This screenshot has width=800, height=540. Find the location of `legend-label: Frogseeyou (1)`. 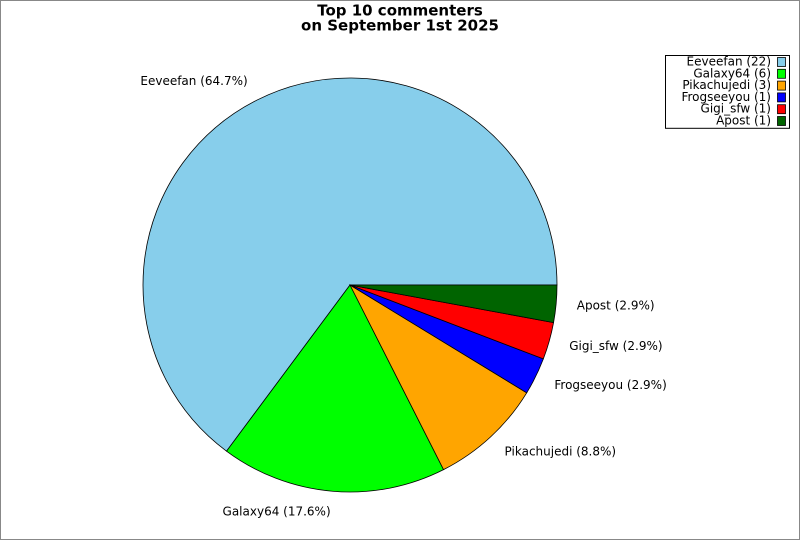

legend-label: Frogseeyou (1) is located at coordinates (726, 97).